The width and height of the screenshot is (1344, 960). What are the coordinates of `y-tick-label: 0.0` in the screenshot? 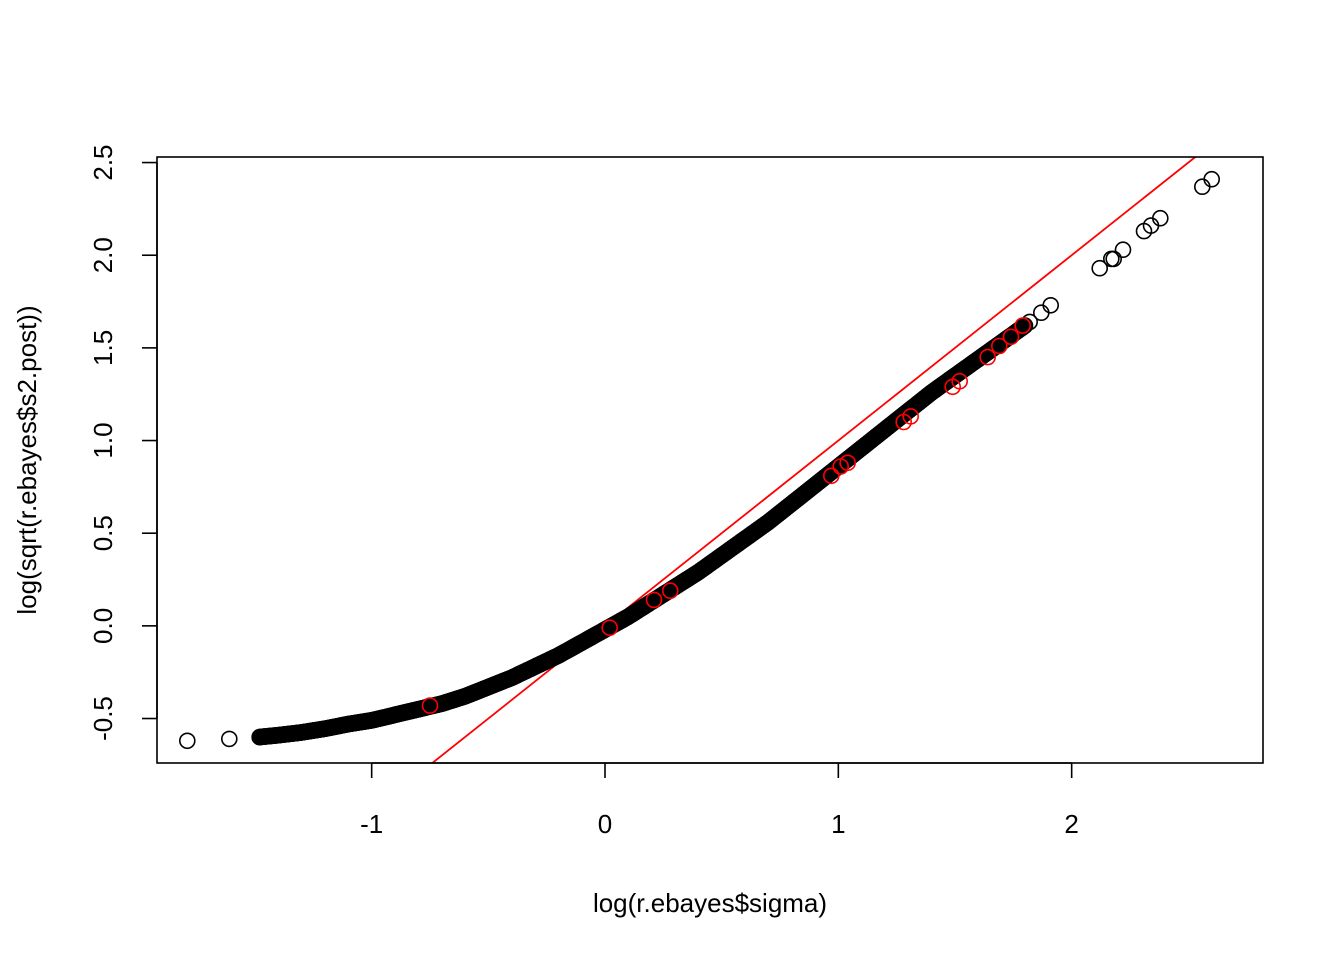 It's located at (103, 626).